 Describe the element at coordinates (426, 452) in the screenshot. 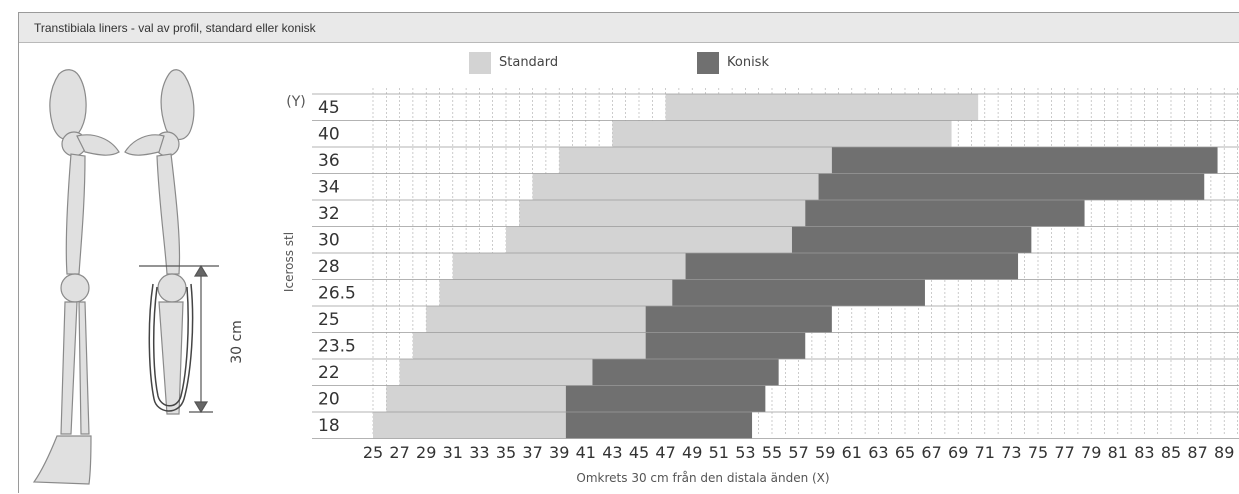

I see `x-tick-label: 29` at that location.